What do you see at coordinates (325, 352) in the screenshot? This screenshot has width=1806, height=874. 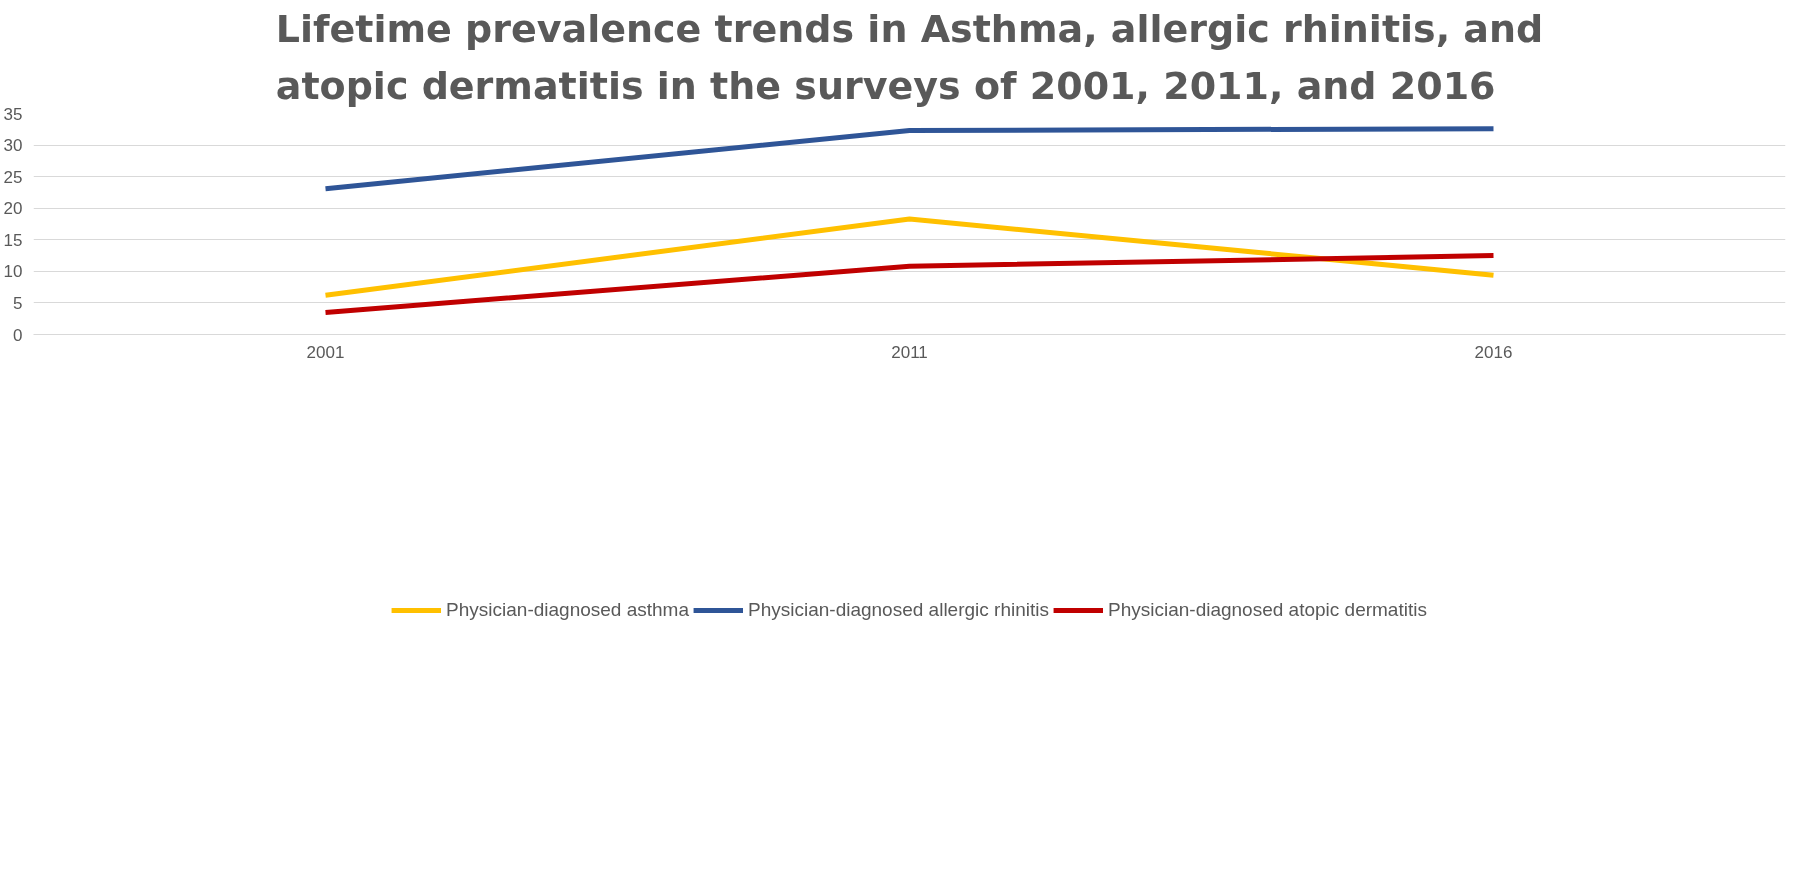 I see `x-tick-label: 2001` at bounding box center [325, 352].